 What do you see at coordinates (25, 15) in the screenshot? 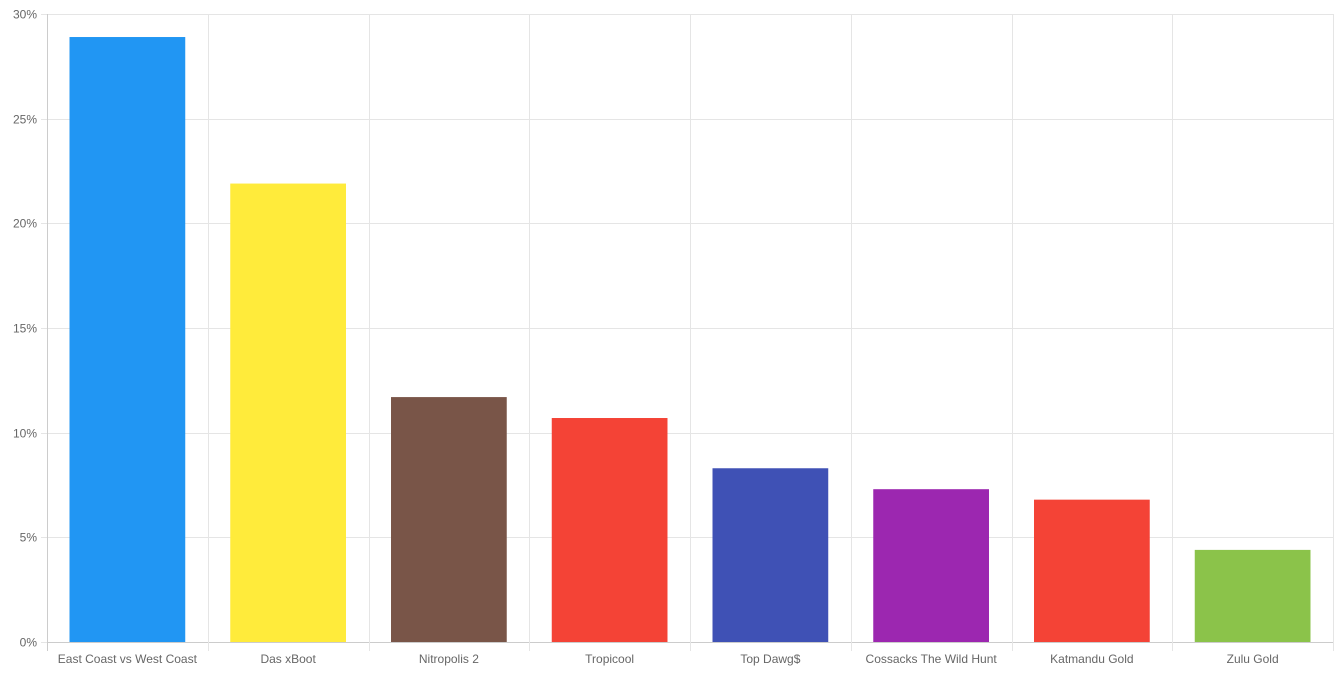
I see `y-tick-label: 30%` at bounding box center [25, 15].